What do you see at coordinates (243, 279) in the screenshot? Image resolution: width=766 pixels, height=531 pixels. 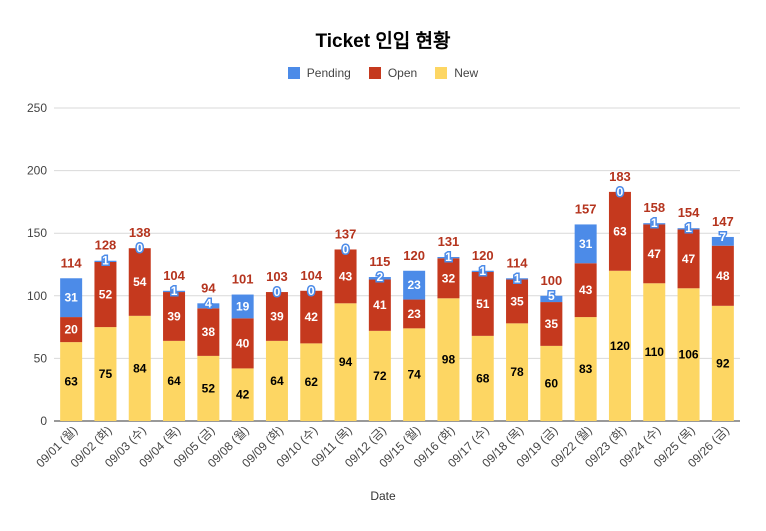 I see `total-label: 101` at bounding box center [243, 279].